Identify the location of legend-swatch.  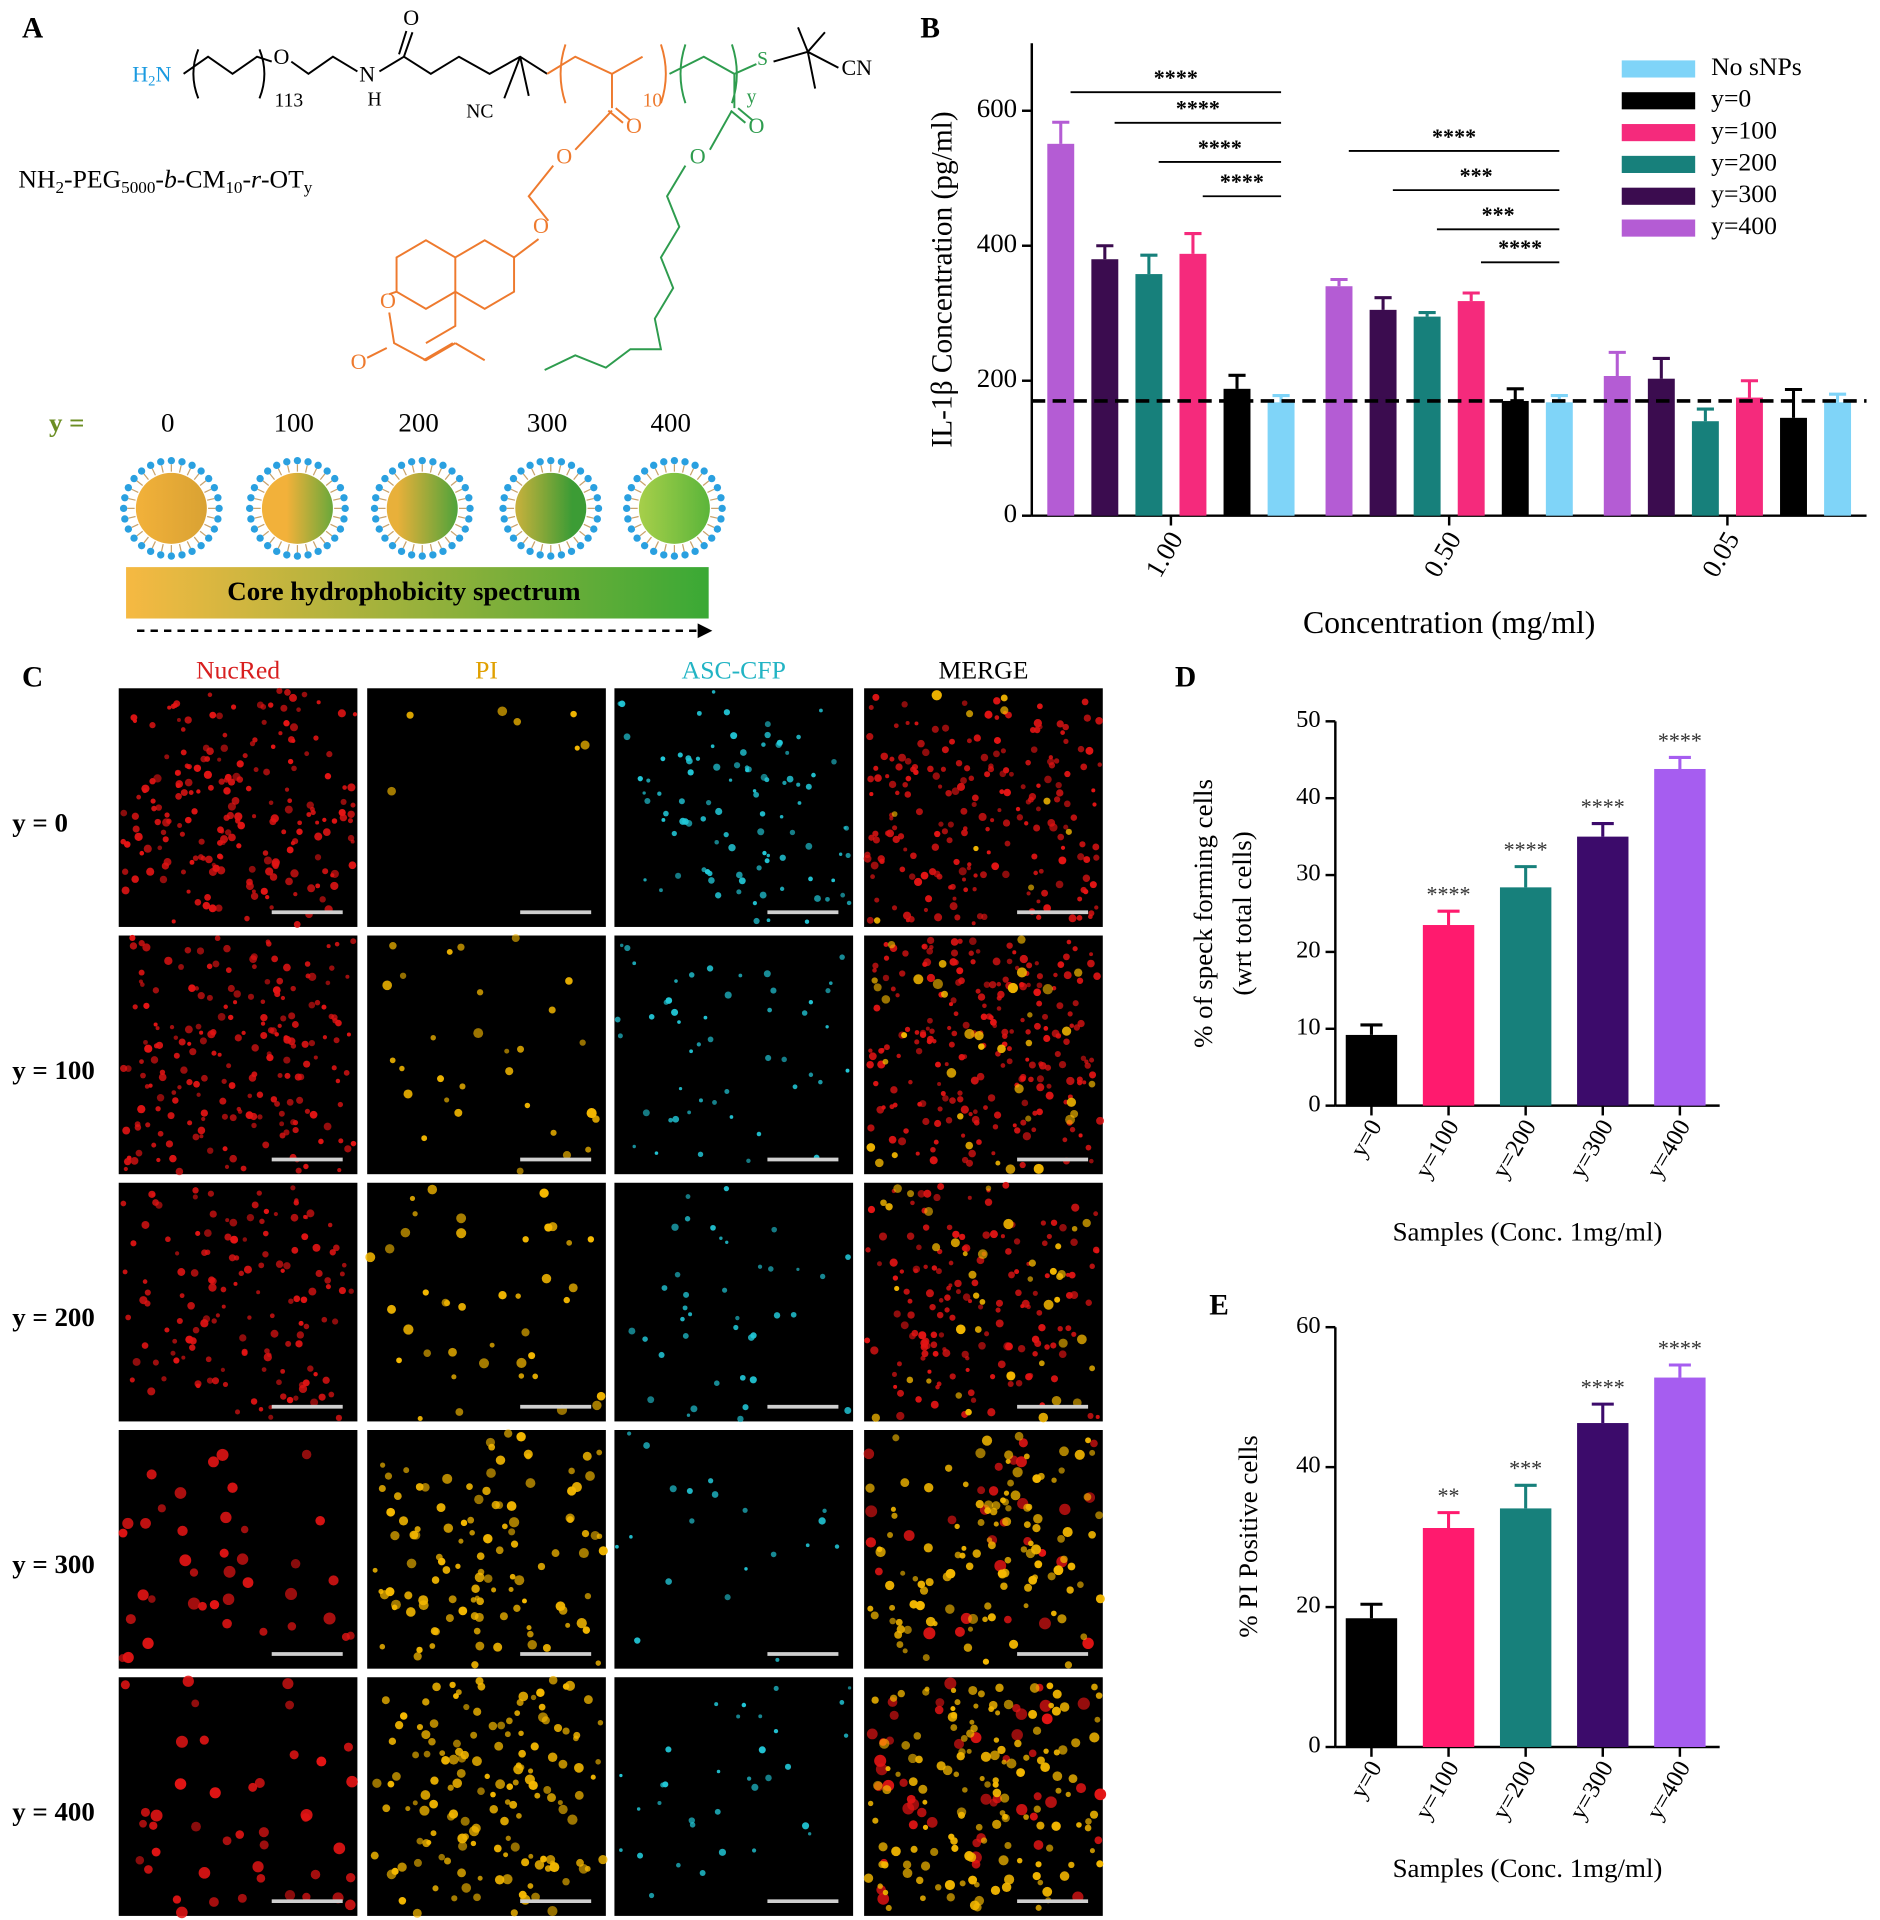
(1658, 69).